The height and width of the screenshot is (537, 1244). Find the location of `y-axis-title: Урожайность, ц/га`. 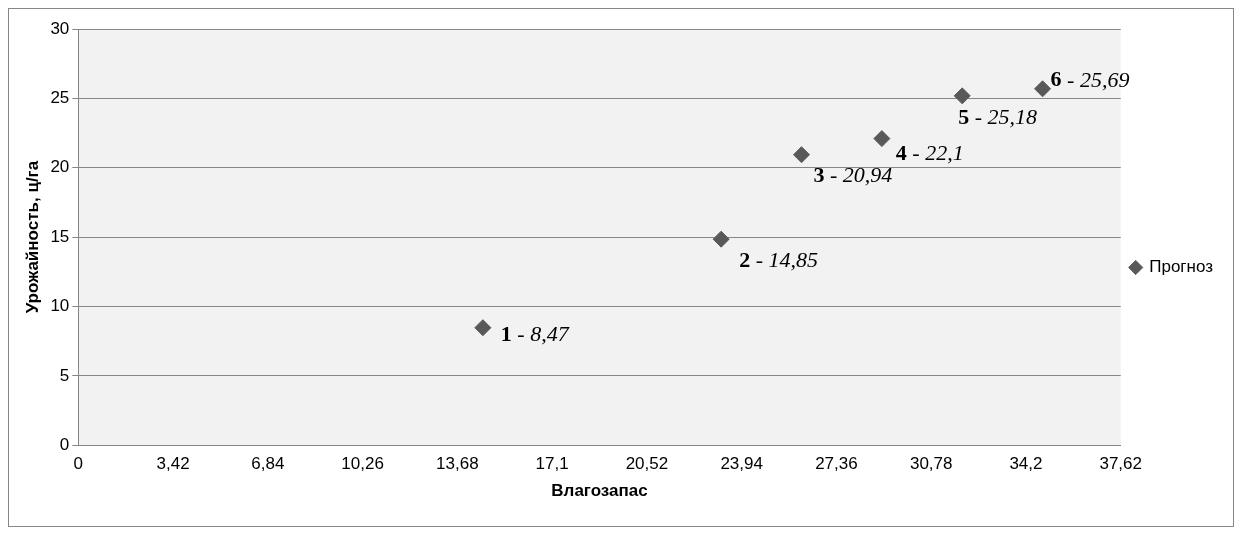

y-axis-title: Урожайность, ц/га is located at coordinates (32, 237).